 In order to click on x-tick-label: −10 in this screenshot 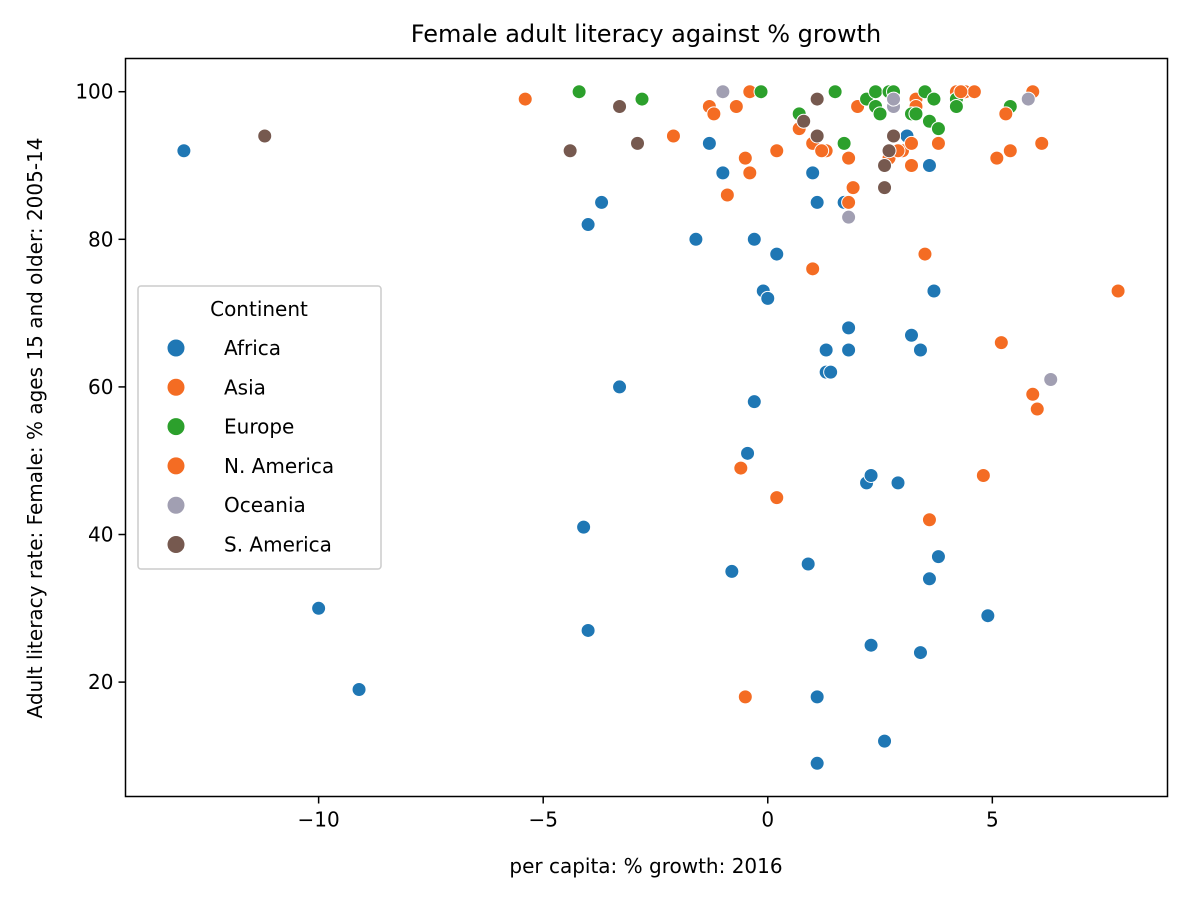, I will do `click(319, 820)`.